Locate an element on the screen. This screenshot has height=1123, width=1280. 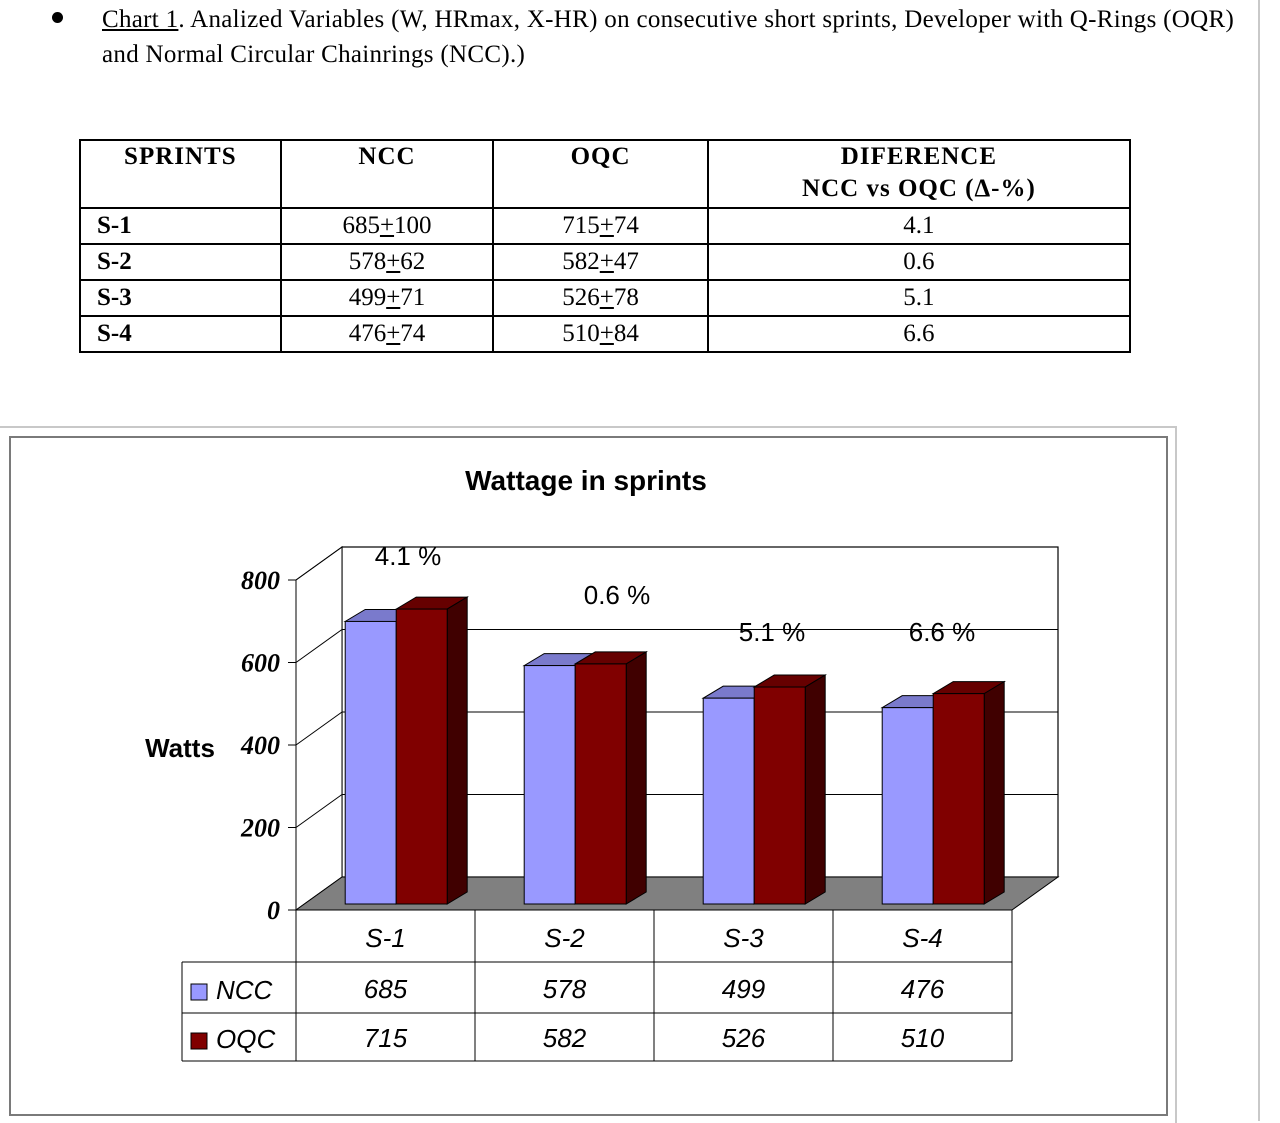
header-difference: DIFERENCE NCC vs OQC (Δ-%) is located at coordinates (919, 174).